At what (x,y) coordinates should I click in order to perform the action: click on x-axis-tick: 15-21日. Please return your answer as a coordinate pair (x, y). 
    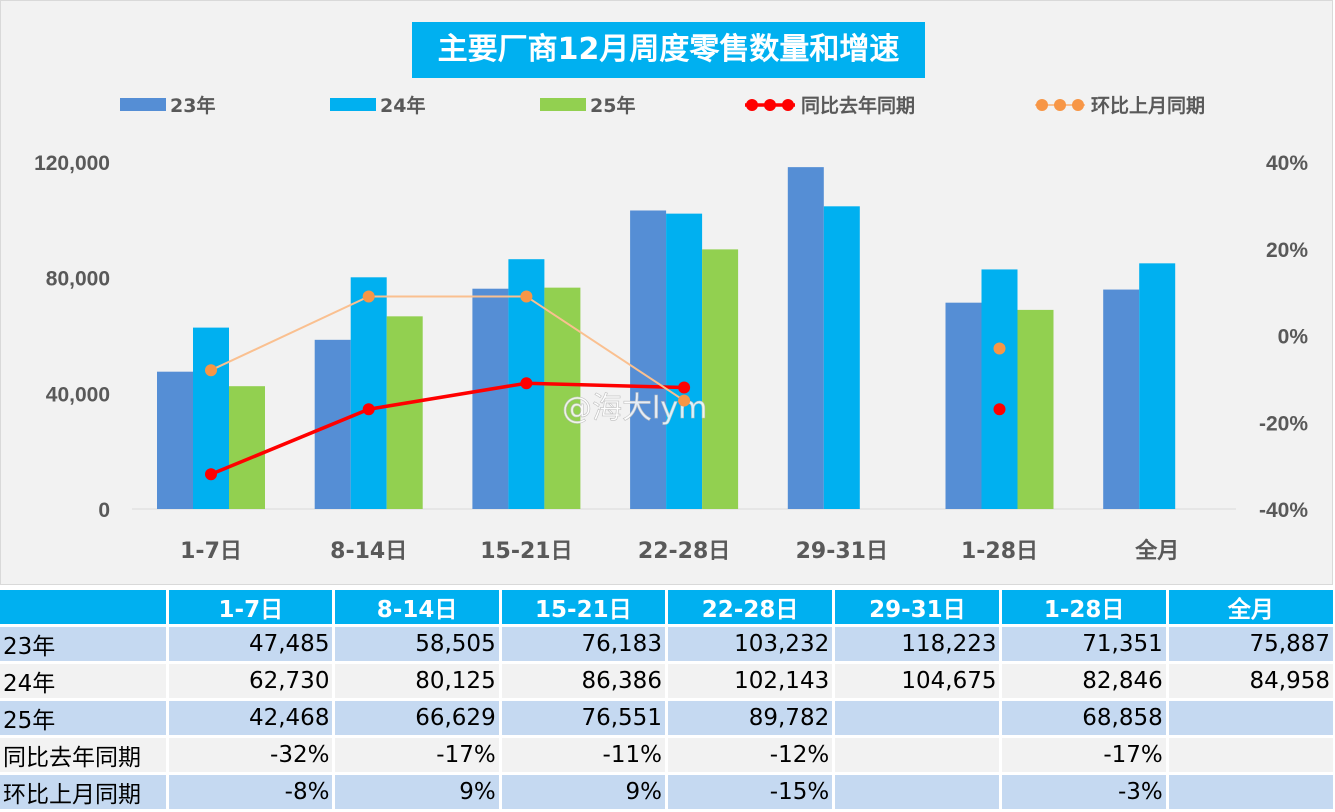
    Looking at the image, I should click on (526, 551).